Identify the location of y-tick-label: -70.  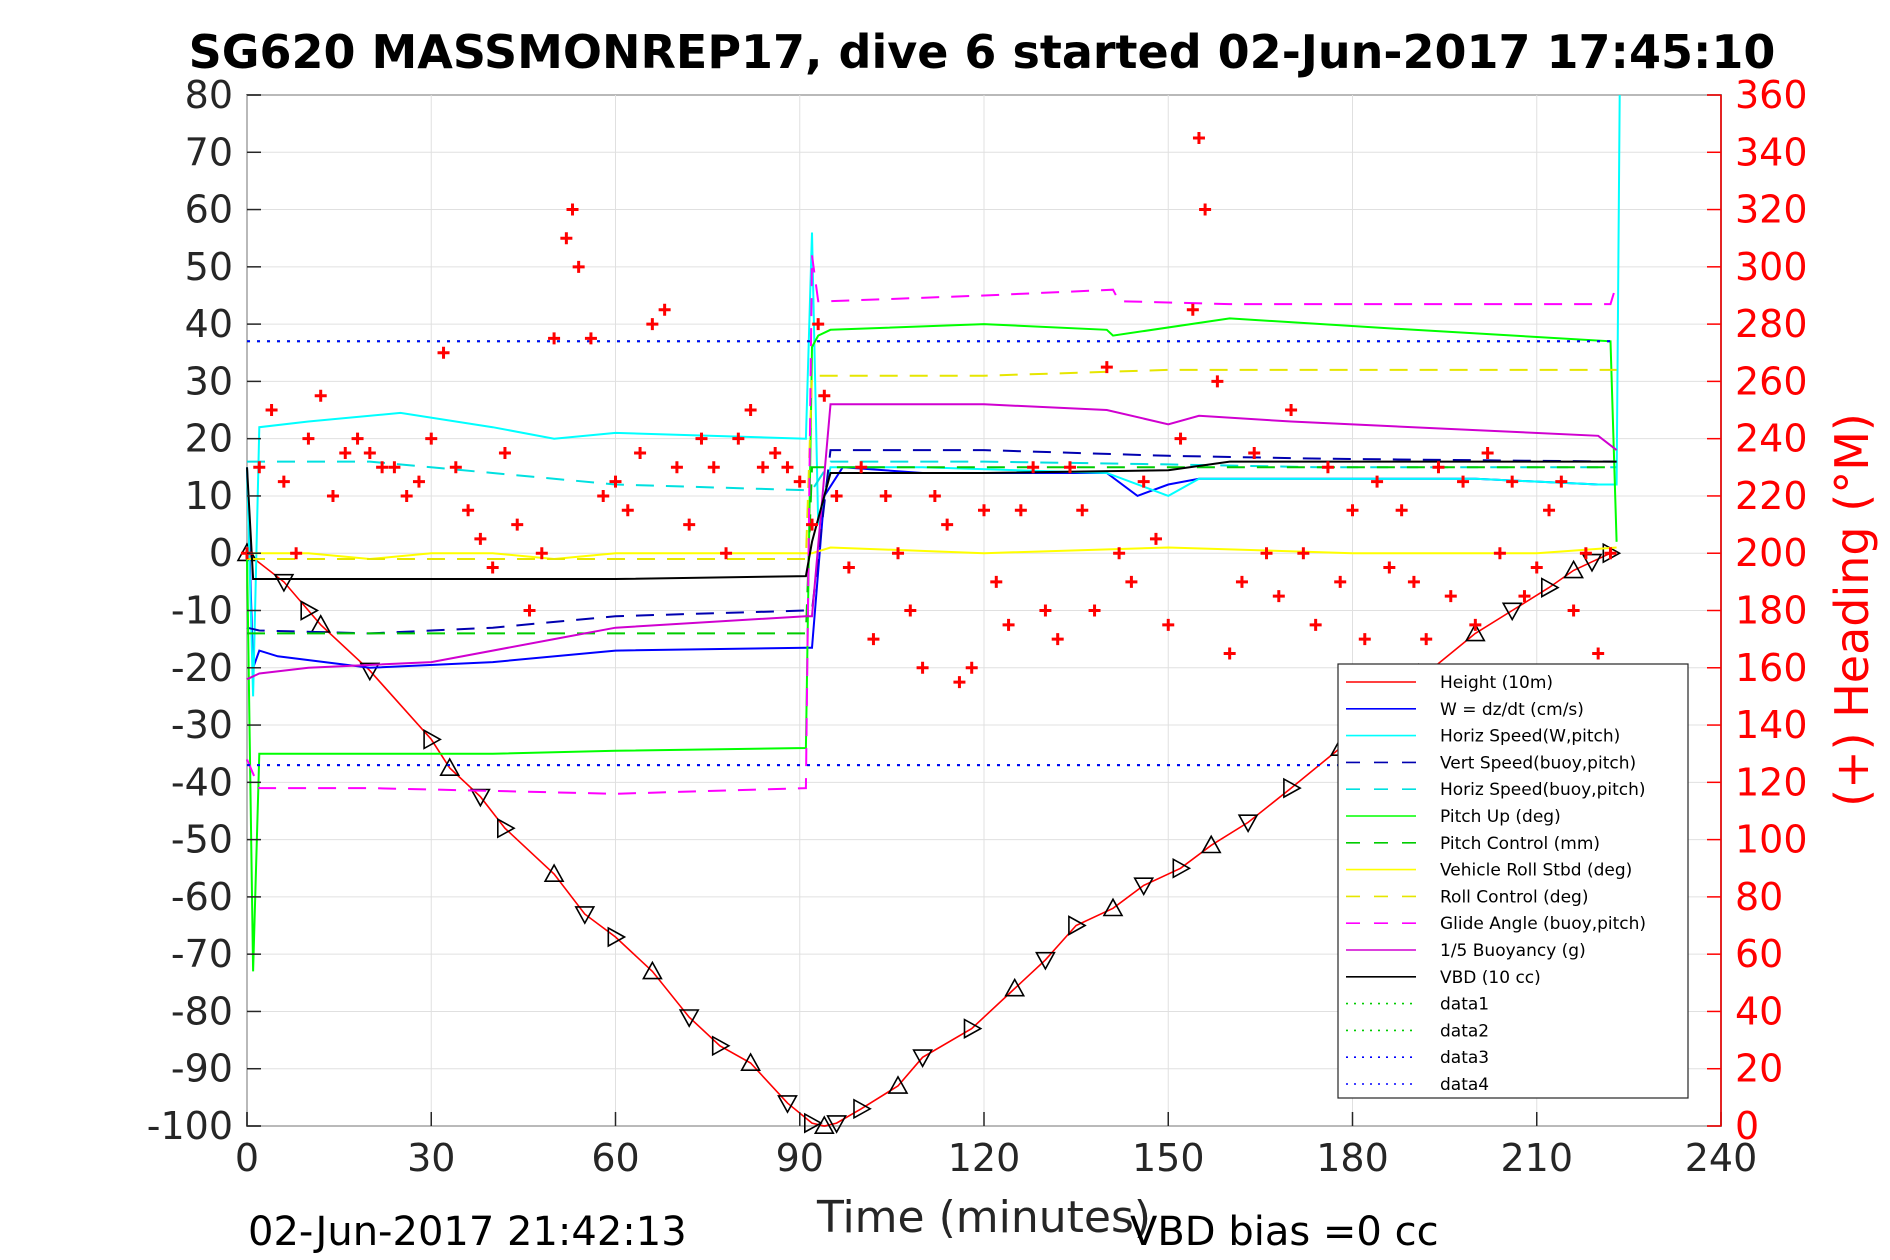
(202, 954).